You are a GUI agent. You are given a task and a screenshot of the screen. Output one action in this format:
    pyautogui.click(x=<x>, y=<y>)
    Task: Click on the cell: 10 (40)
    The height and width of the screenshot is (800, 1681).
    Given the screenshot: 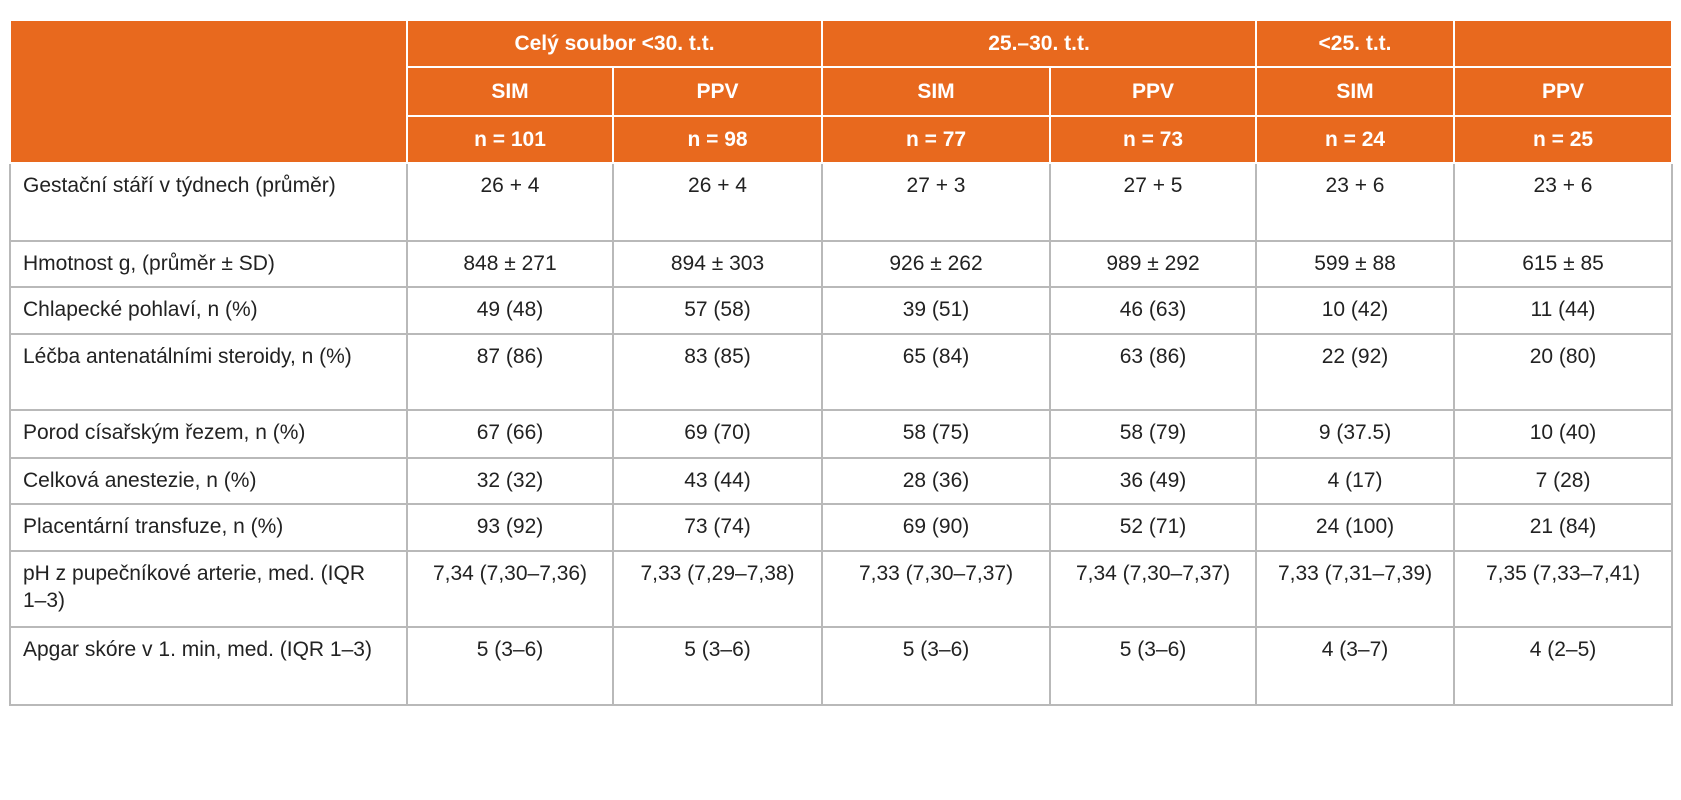 What is the action you would take?
    pyautogui.click(x=1563, y=434)
    